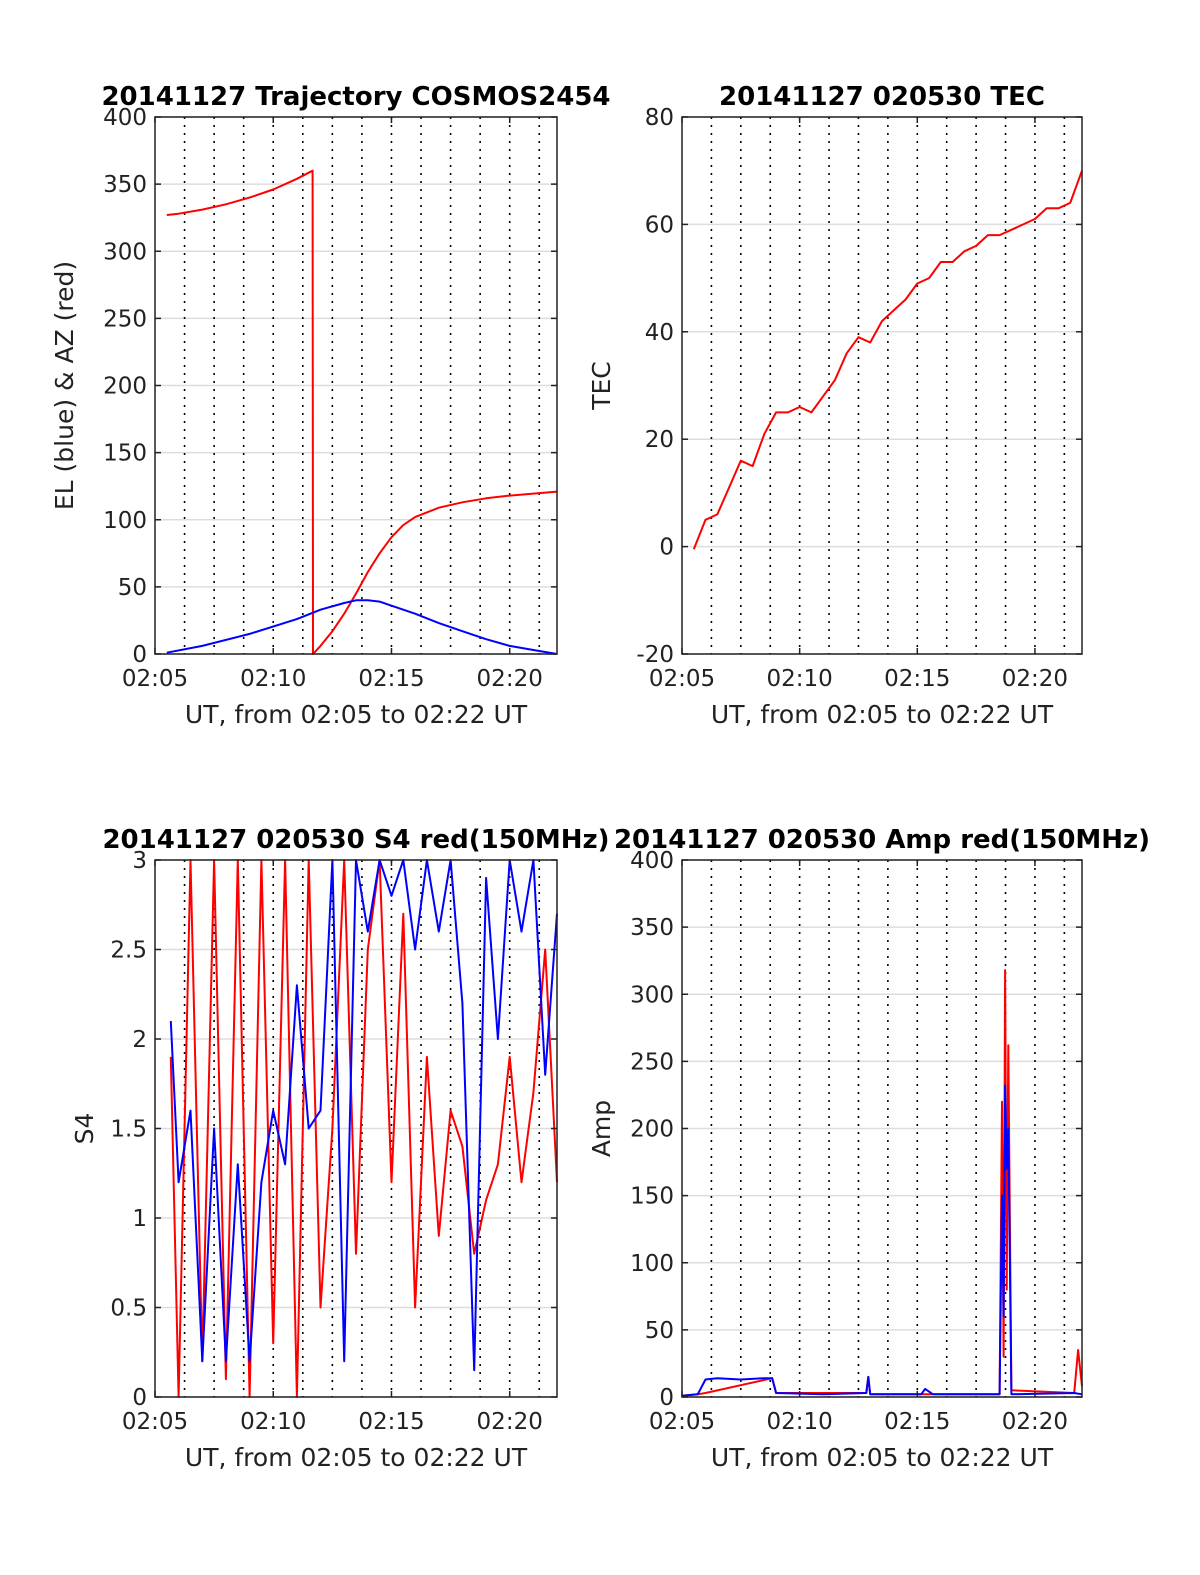 This screenshot has width=1200, height=1575. I want to click on chart-title: 20141127 020530 Amp red(150MHz), so click(882, 840).